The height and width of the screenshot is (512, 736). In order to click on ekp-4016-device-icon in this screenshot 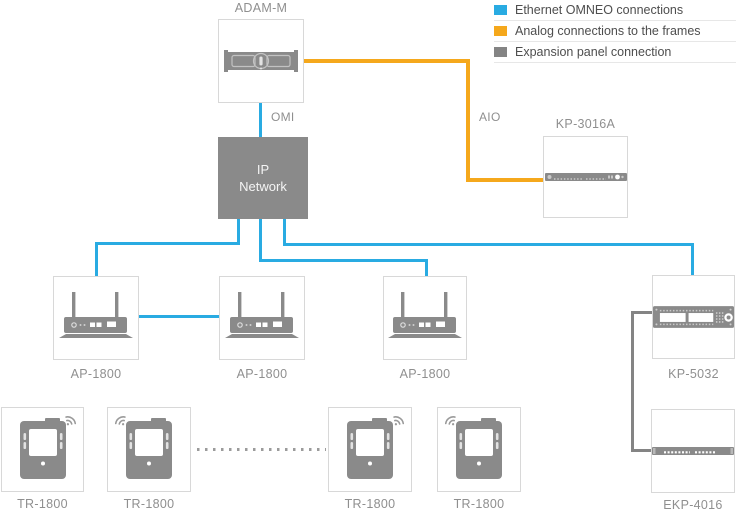, I will do `click(693, 451)`.